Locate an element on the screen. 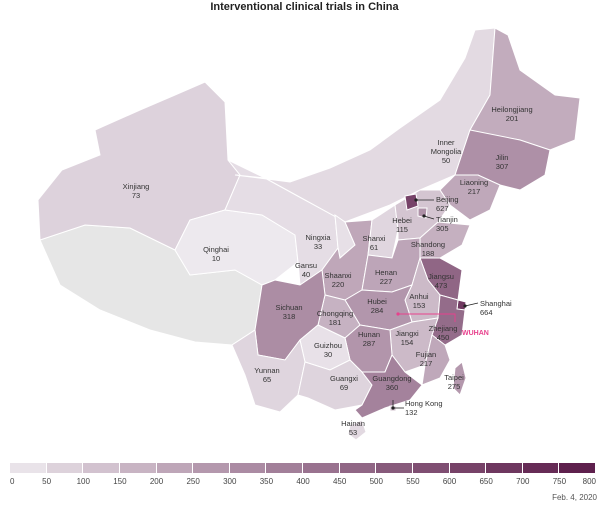 This screenshot has height=522, width=609. legend-tick-label: 50 is located at coordinates (47, 481).